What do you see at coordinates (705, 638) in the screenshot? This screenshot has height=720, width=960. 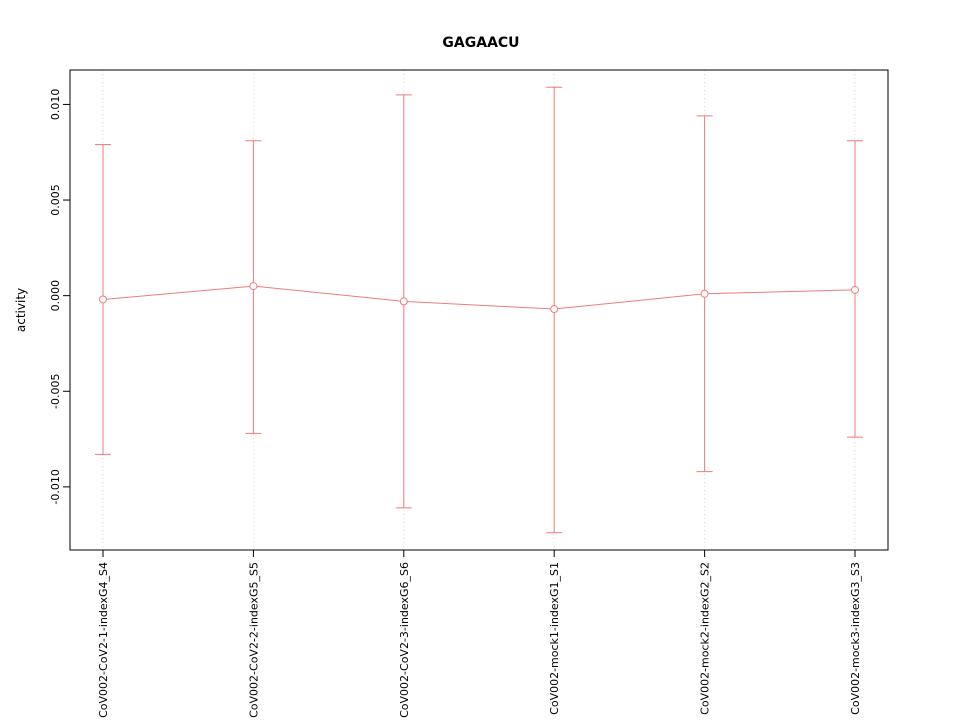 I see `x-tick-label: CoV002-mock2-indexG2_S2` at bounding box center [705, 638].